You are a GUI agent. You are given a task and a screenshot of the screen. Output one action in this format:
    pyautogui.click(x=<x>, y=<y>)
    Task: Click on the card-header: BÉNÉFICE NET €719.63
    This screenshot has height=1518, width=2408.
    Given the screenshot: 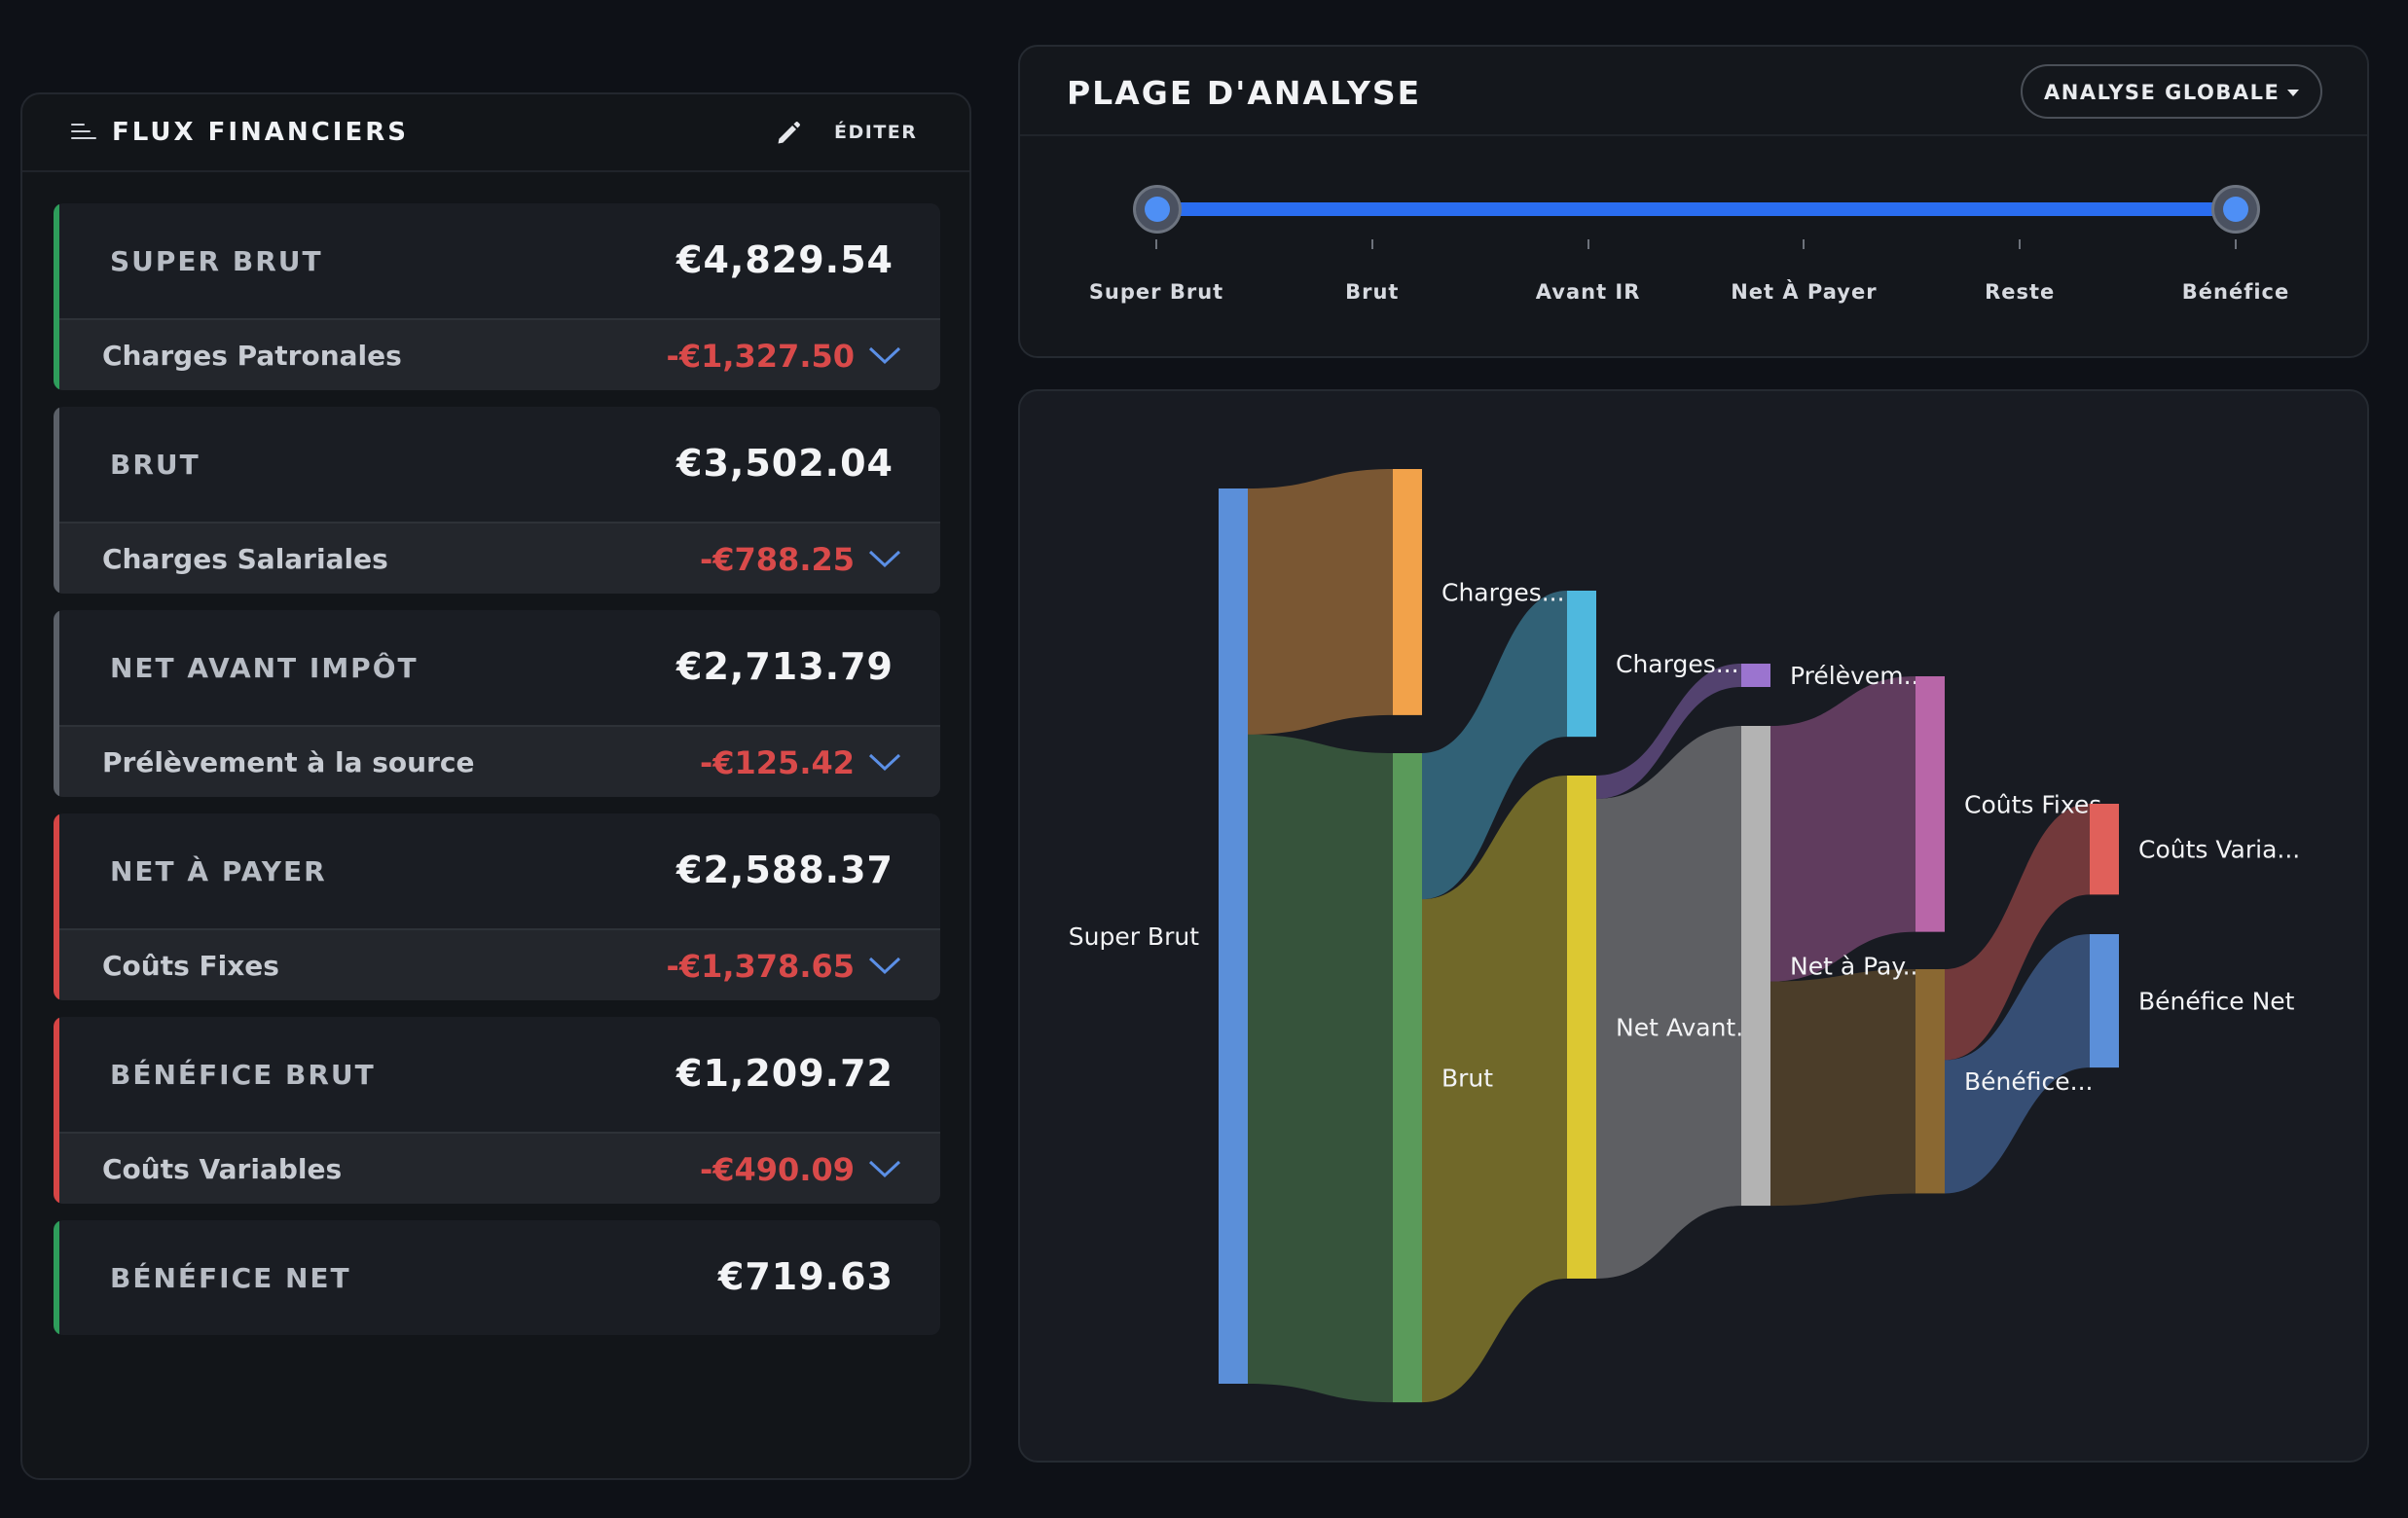 What is the action you would take?
    pyautogui.click(x=500, y=1278)
    